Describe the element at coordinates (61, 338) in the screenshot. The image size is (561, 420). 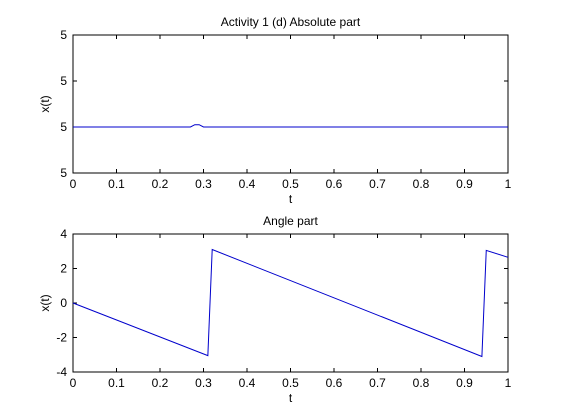
I see `y-tick-label: -2` at that location.